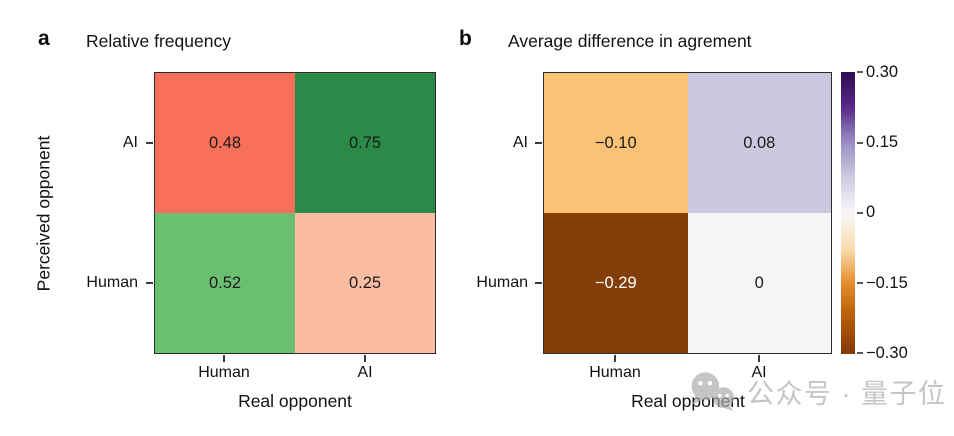  I want to click on panel-a-xtick-ai: AI, so click(365, 372).